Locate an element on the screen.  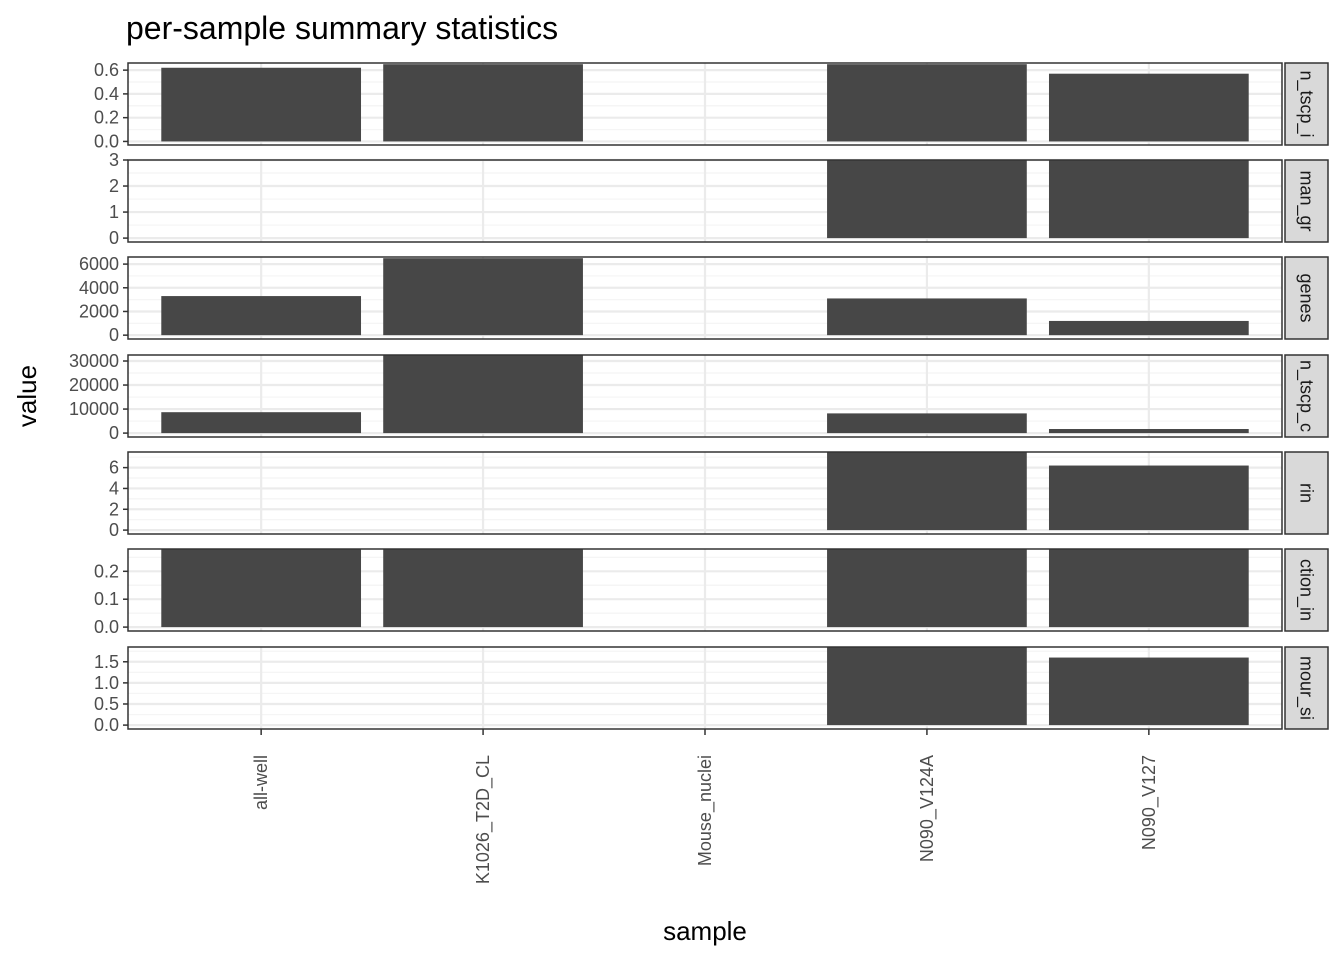
y-tick-label: 2000 is located at coordinates (99, 311).